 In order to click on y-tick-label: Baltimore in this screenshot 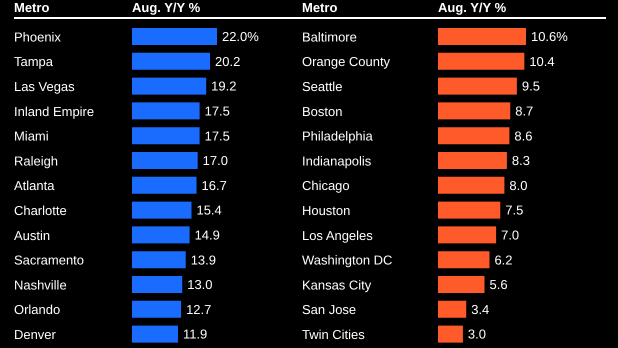, I will do `click(329, 36)`.